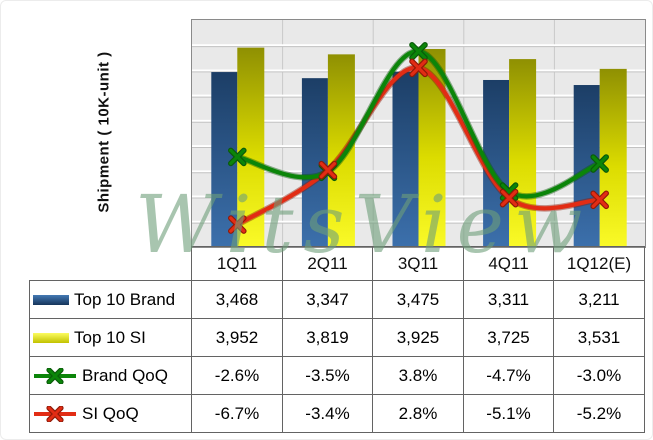  Describe the element at coordinates (327, 413) in the screenshot. I see `table-cell: -3.4%` at that location.